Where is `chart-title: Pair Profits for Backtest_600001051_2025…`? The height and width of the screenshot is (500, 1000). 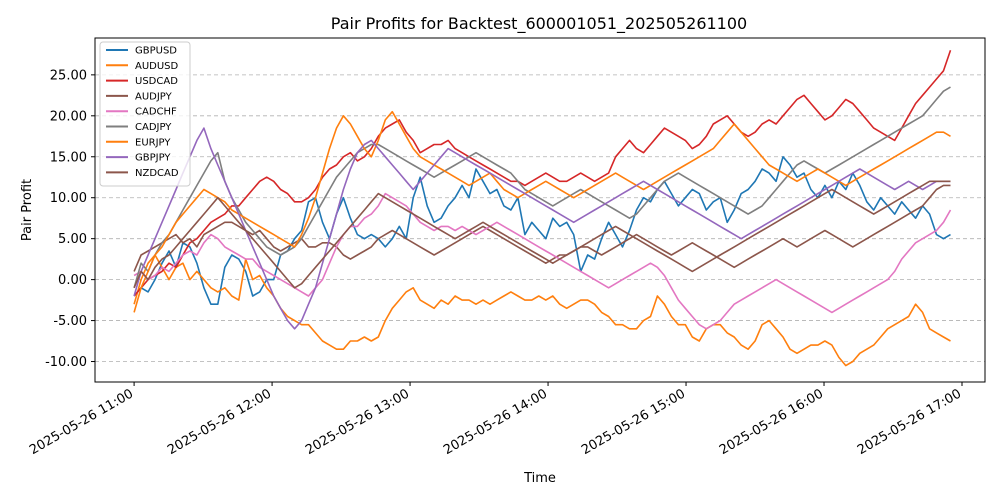 chart-title: Pair Profits for Backtest_600001051_2025… is located at coordinates (539, 24).